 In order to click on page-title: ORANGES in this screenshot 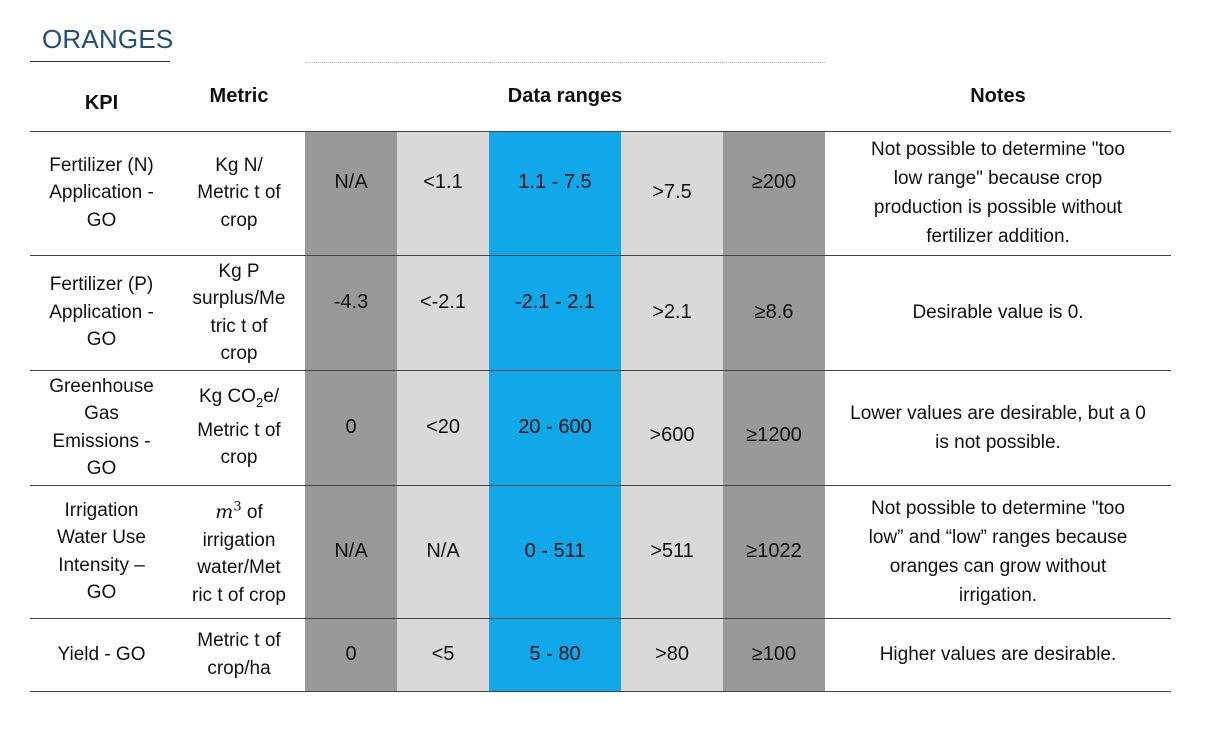, I will do `click(108, 39)`.